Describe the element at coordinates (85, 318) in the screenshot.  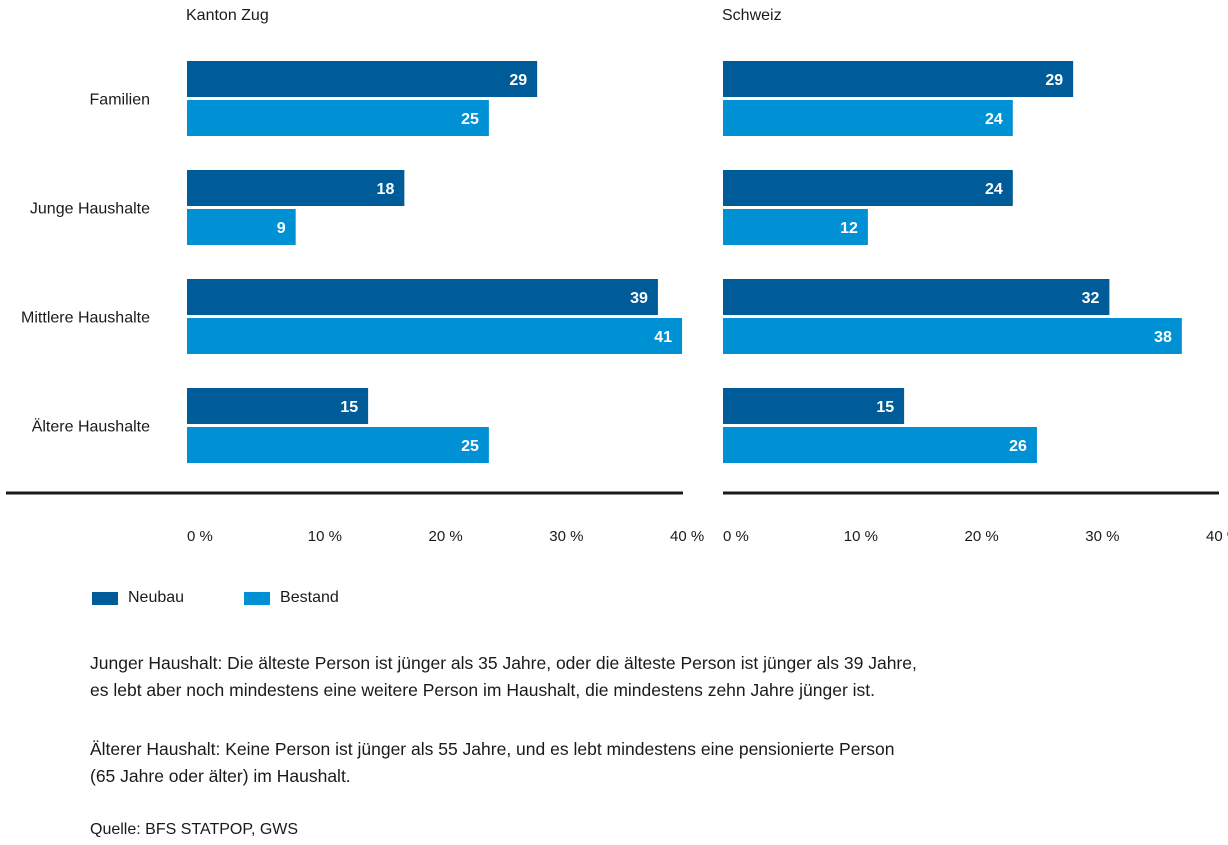
I see `category-label: Mittlere Haushalte` at that location.